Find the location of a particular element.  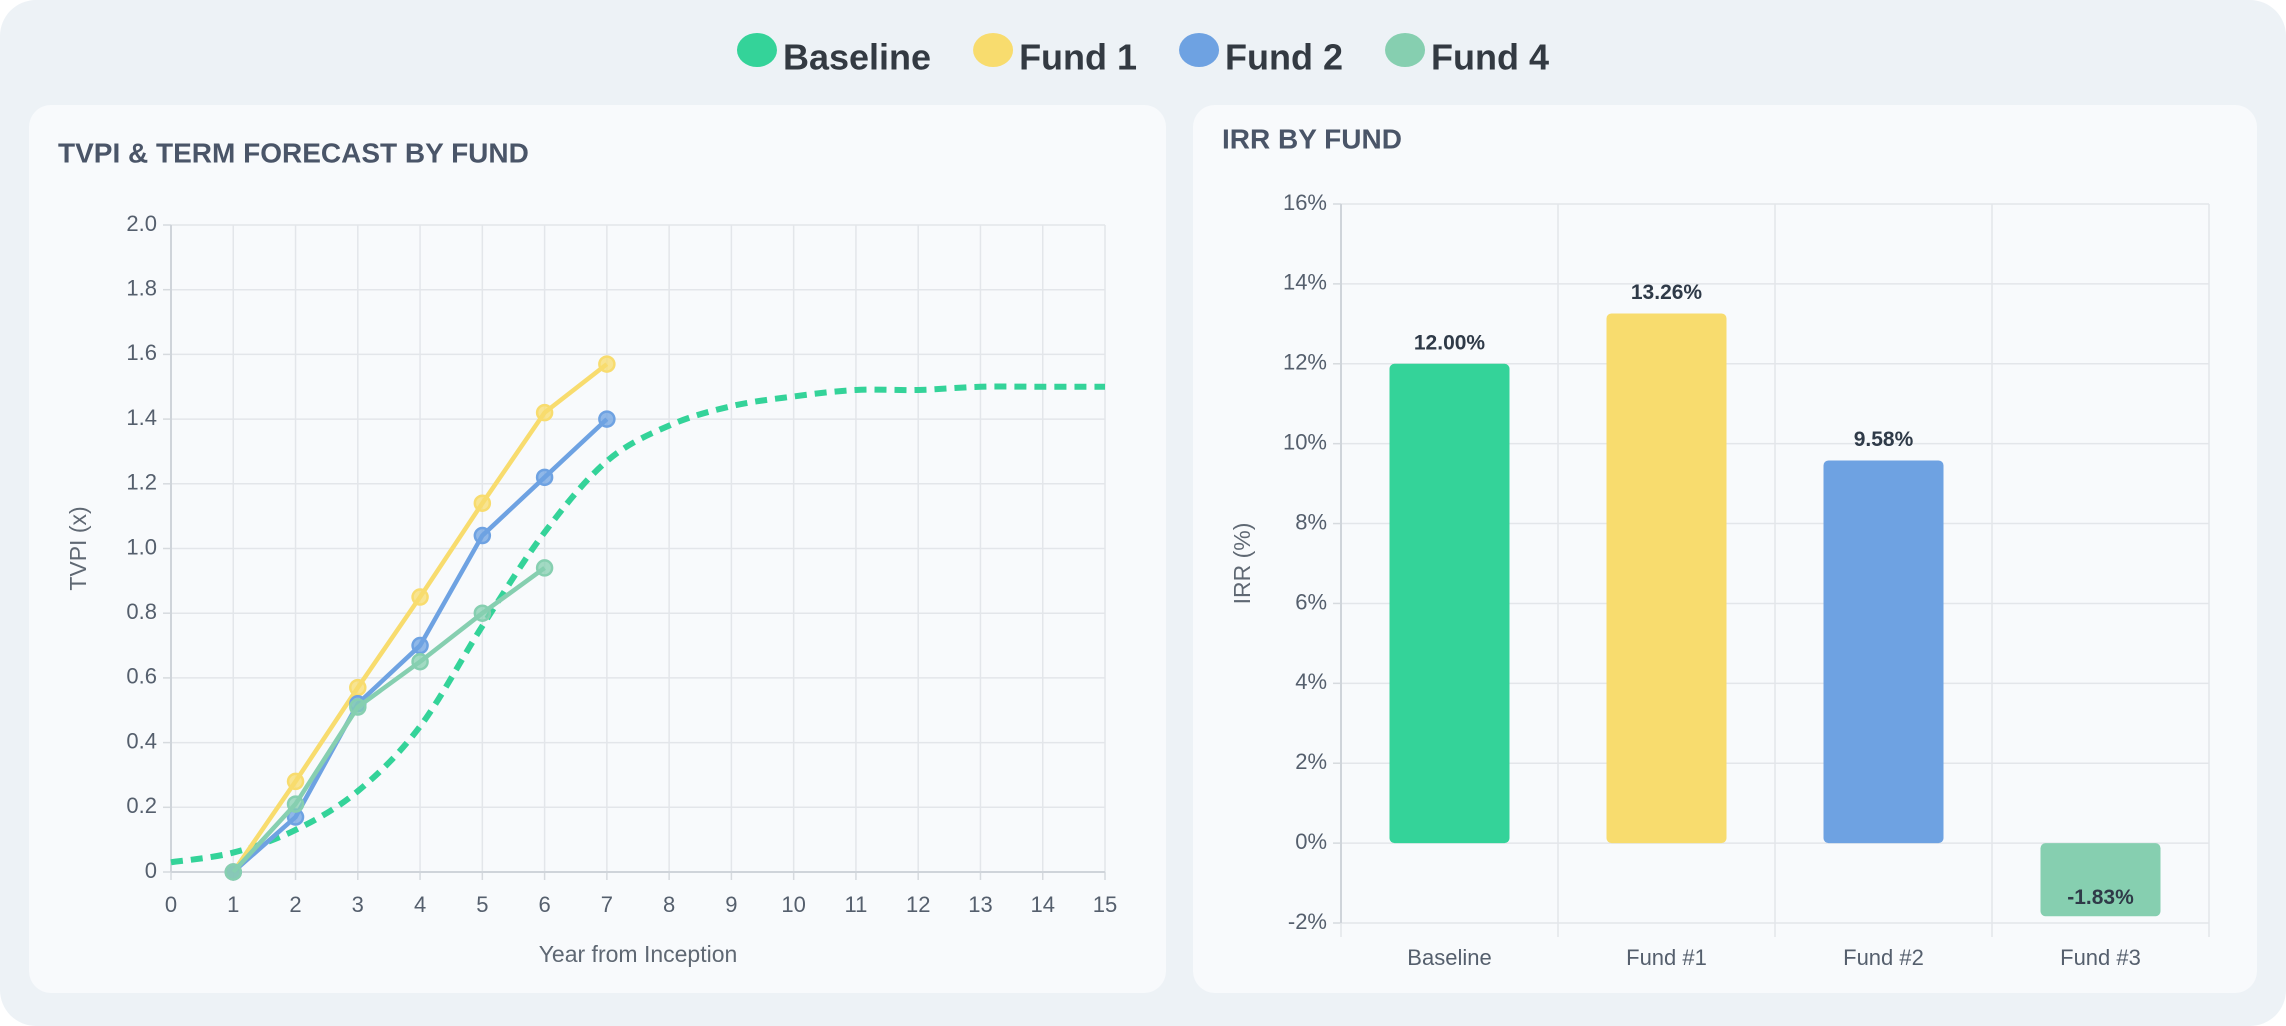

x-tick-label: 9 is located at coordinates (731, 904).